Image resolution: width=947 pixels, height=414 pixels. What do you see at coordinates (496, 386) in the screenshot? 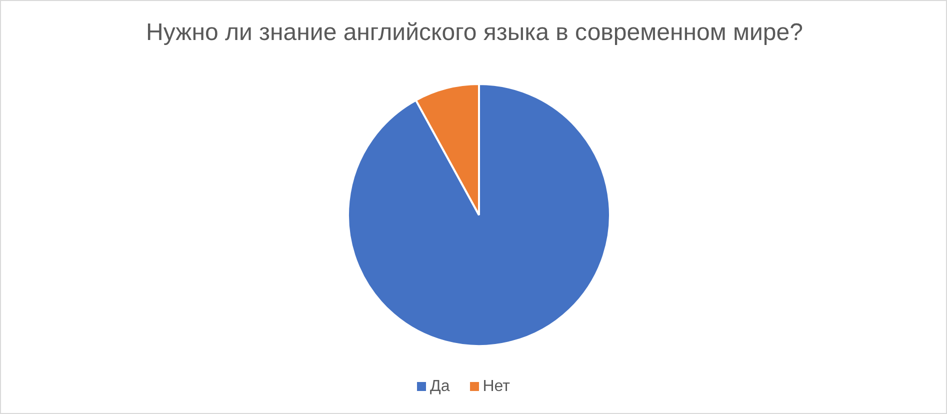
I see `legend-label: Нет` at bounding box center [496, 386].